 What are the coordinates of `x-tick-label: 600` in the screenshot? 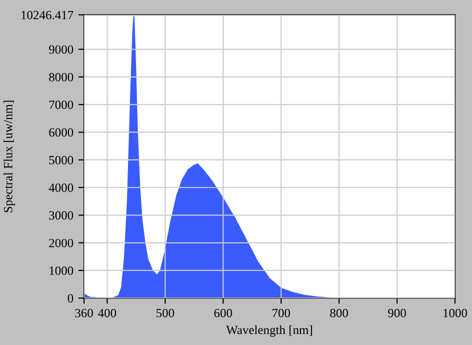 It's located at (223, 313).